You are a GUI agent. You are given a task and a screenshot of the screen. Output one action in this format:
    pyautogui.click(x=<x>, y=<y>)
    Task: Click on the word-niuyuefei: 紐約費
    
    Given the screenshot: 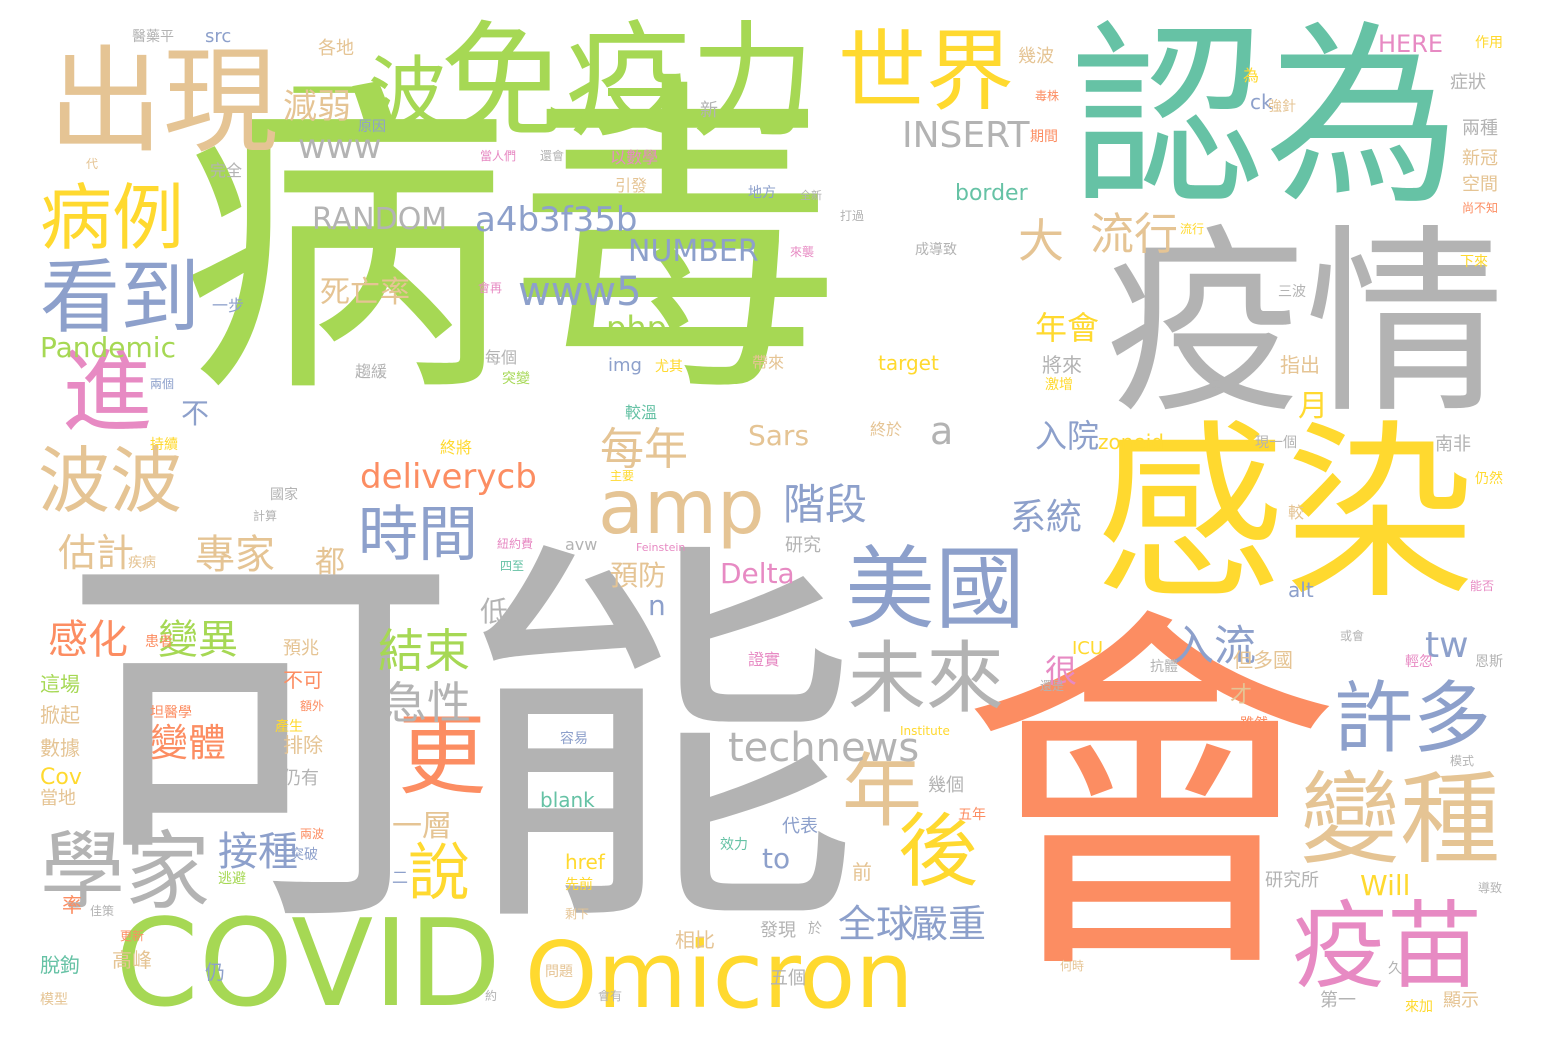 What is the action you would take?
    pyautogui.click(x=515, y=544)
    